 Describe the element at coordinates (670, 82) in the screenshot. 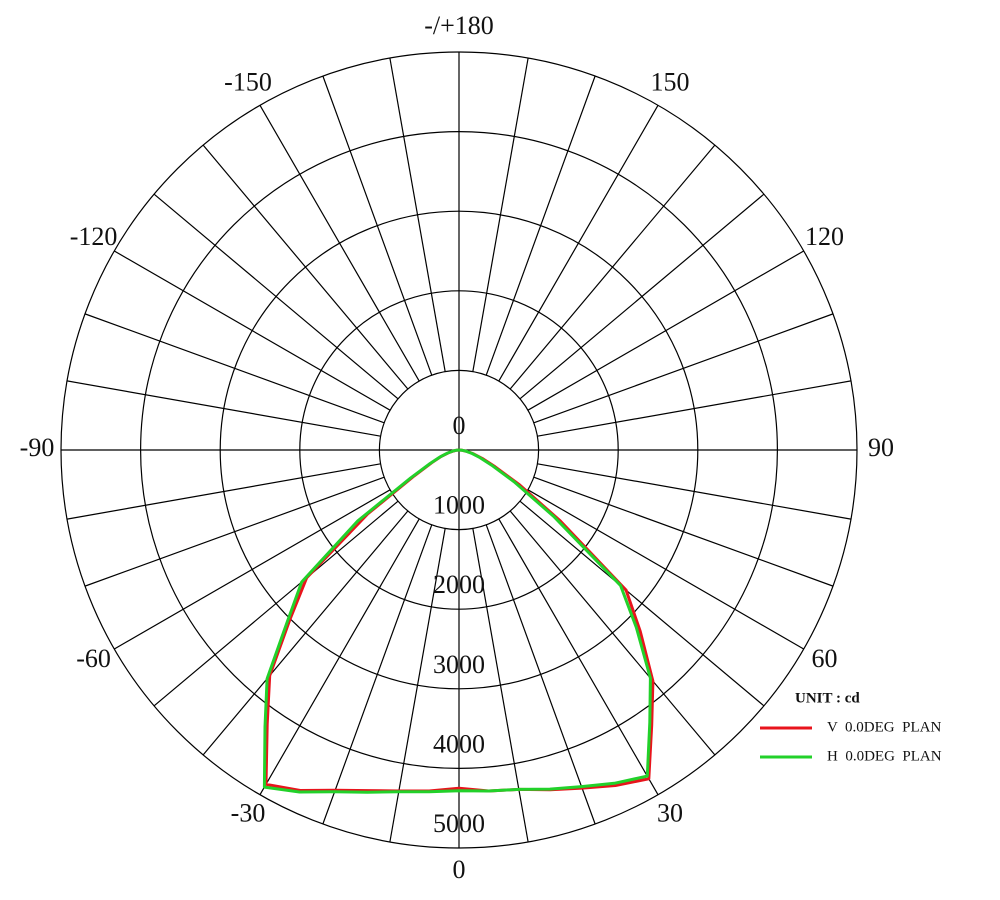

I see `angle-tick-label: 150` at that location.